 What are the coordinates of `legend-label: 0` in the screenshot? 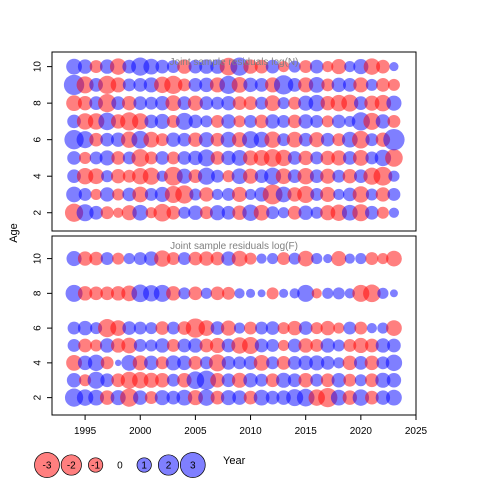 It's located at (120, 466).